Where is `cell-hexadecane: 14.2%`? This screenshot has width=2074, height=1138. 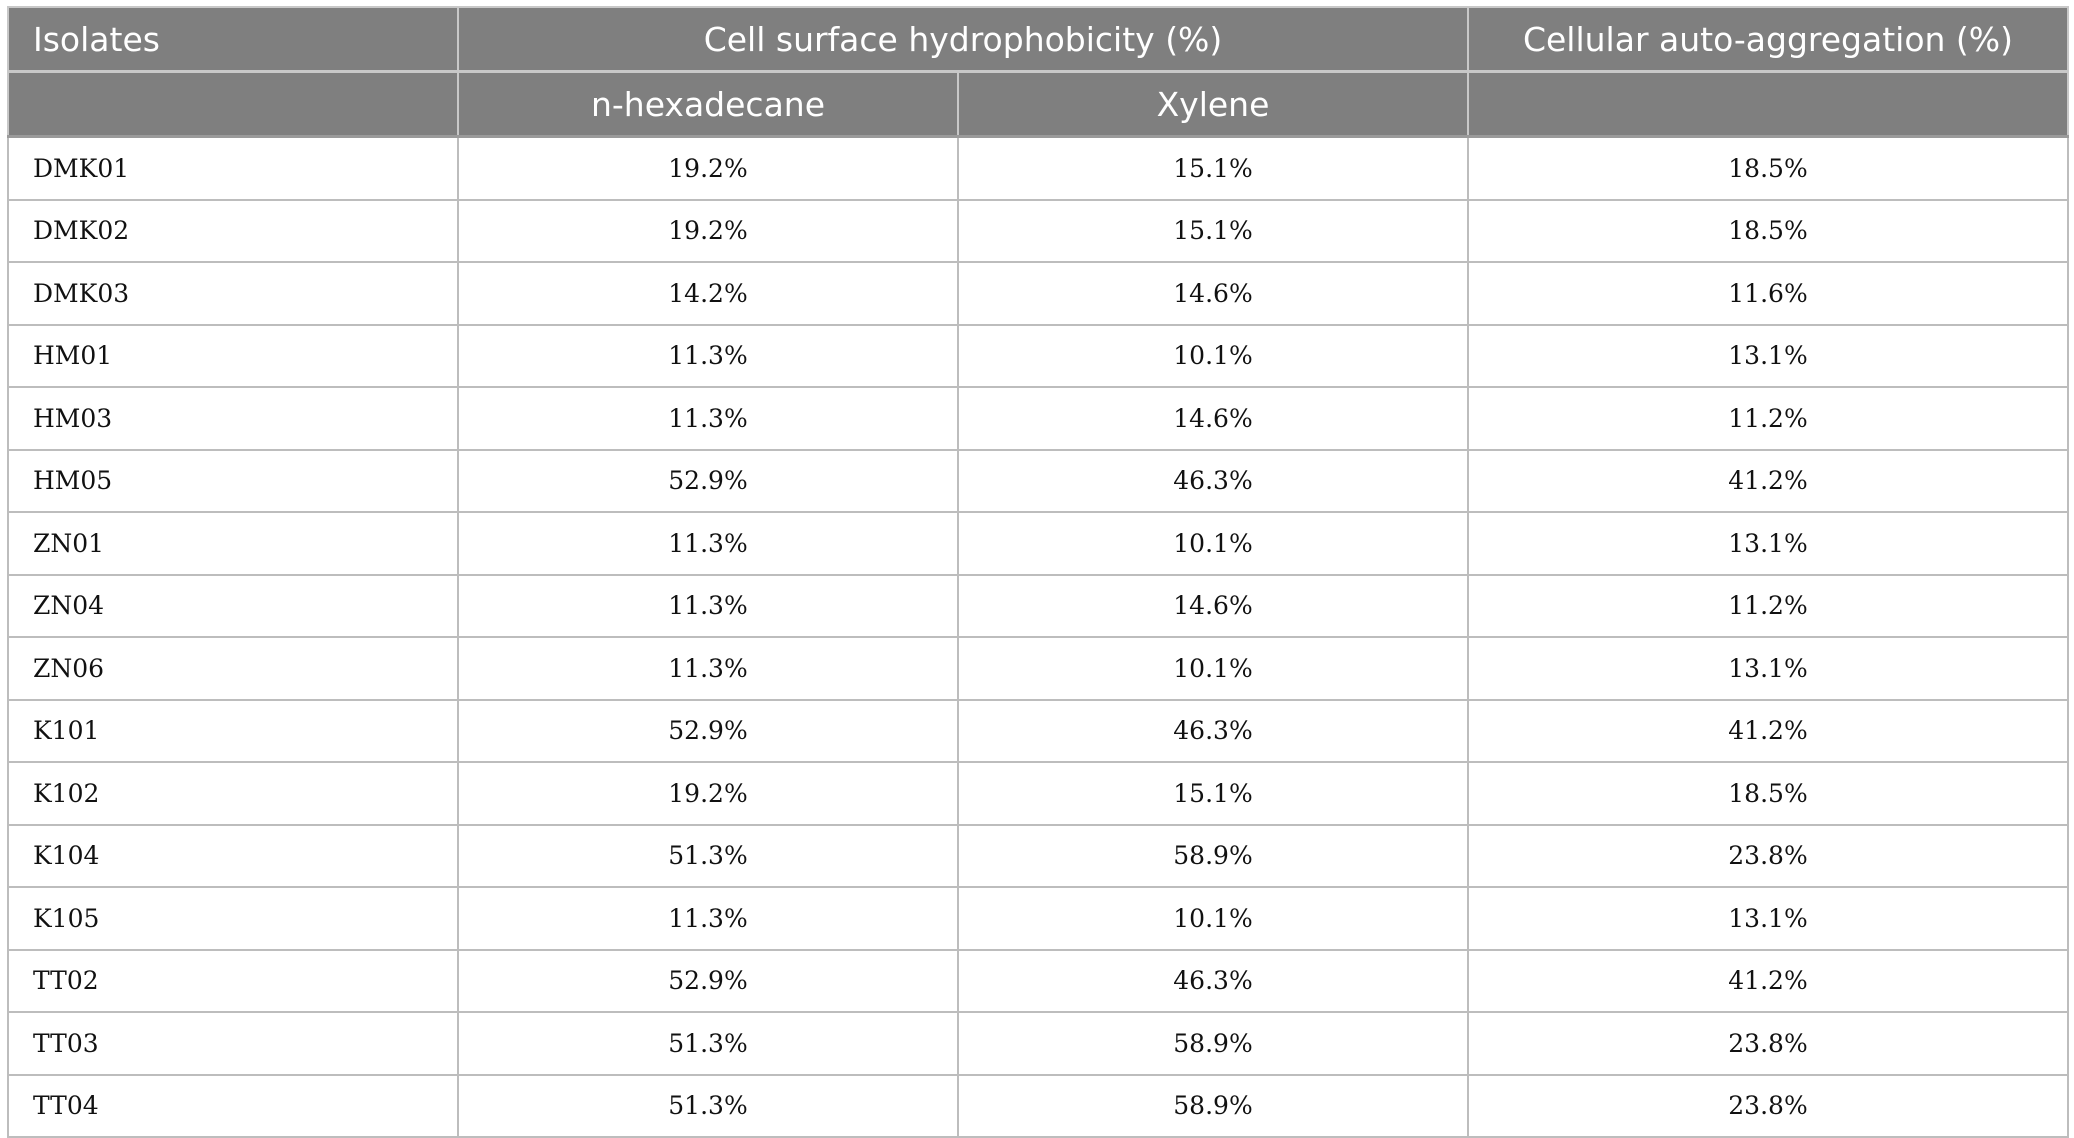 cell-hexadecane: 14.2% is located at coordinates (708, 293).